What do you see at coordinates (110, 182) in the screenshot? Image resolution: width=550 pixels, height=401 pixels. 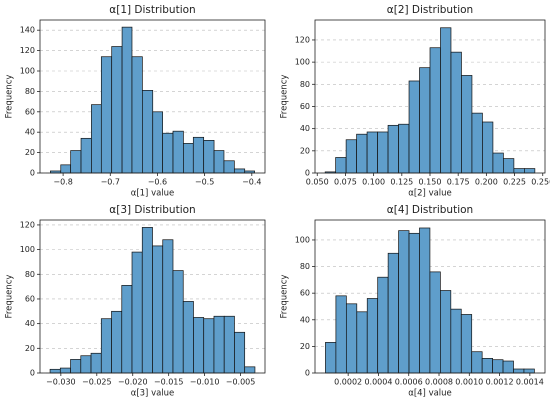 I see `x-tick-label: −0.7` at bounding box center [110, 182].